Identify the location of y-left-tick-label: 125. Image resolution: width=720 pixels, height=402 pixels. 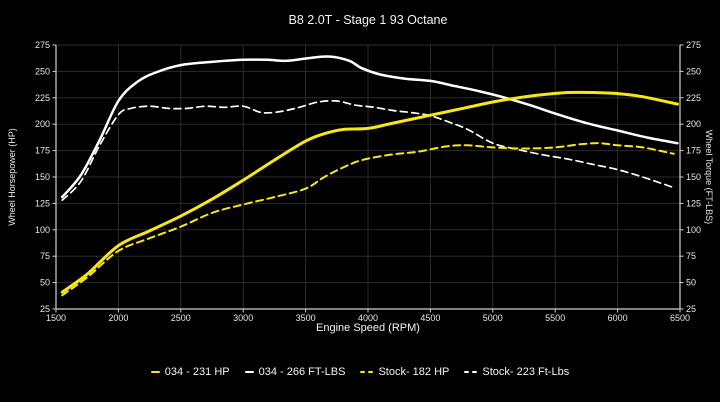
(42, 203).